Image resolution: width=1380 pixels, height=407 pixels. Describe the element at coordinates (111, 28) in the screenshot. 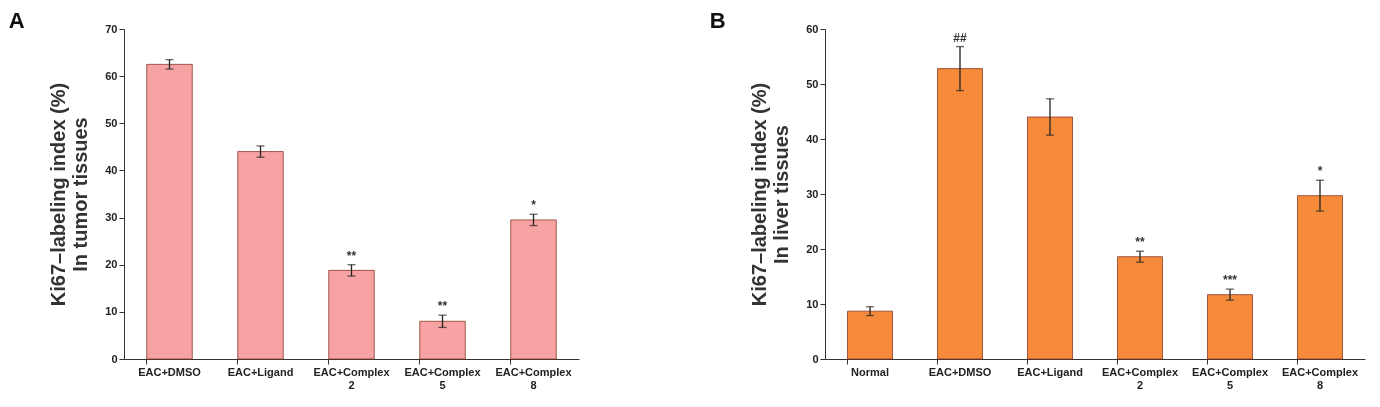

I see `y-tick-label: 70` at that location.